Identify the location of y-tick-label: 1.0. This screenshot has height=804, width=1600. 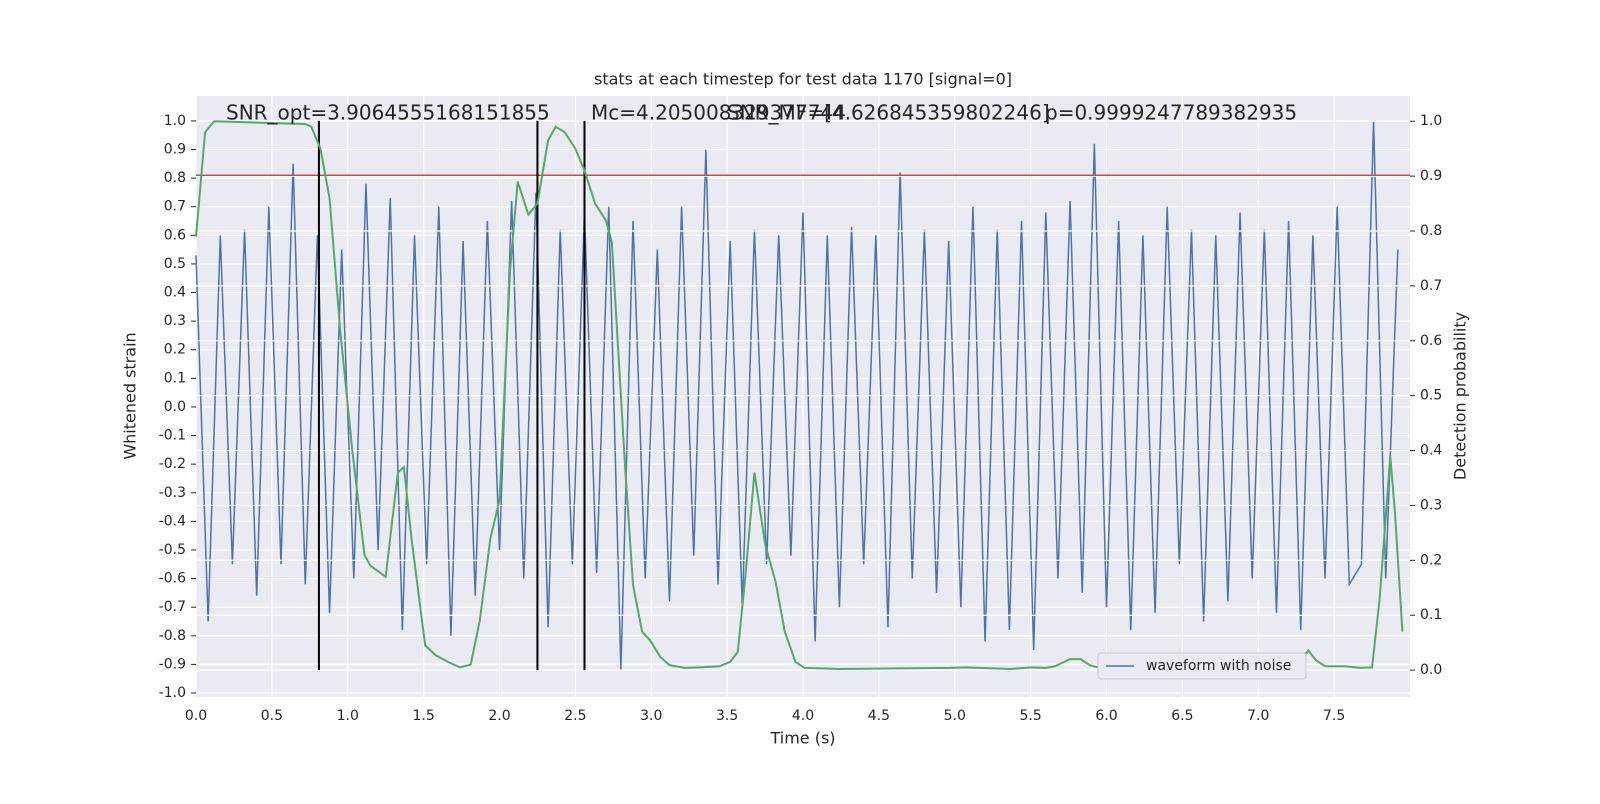
(175, 121).